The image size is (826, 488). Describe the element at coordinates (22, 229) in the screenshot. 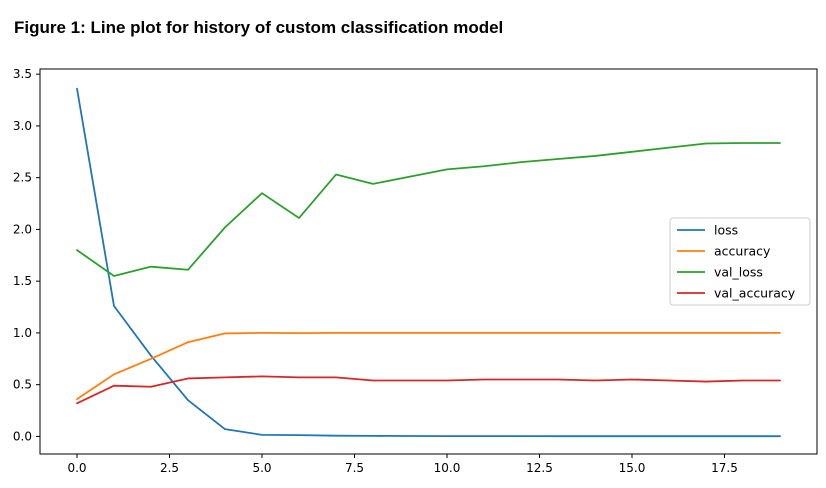

I see `y-tick-label: 2.0` at that location.